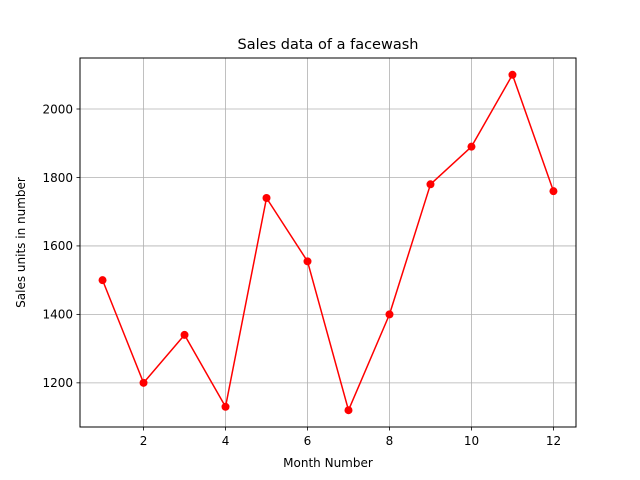 The width and height of the screenshot is (640, 480). I want to click on y-tick-label: 1600, so click(57, 246).